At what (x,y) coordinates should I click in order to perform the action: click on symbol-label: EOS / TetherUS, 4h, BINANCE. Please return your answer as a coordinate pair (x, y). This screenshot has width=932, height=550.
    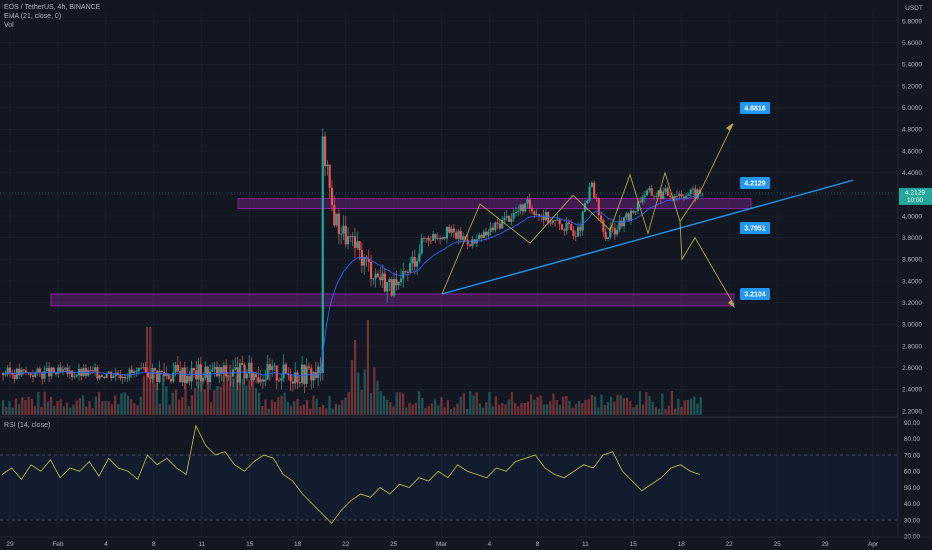
    Looking at the image, I should click on (52, 7).